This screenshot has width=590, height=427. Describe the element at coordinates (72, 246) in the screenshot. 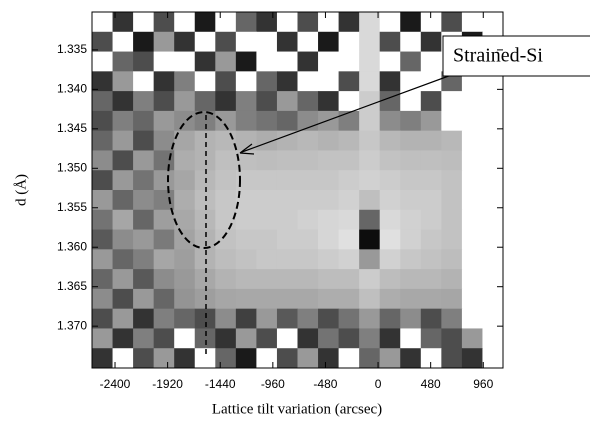

I see `y-tick-label: 1.360` at that location.